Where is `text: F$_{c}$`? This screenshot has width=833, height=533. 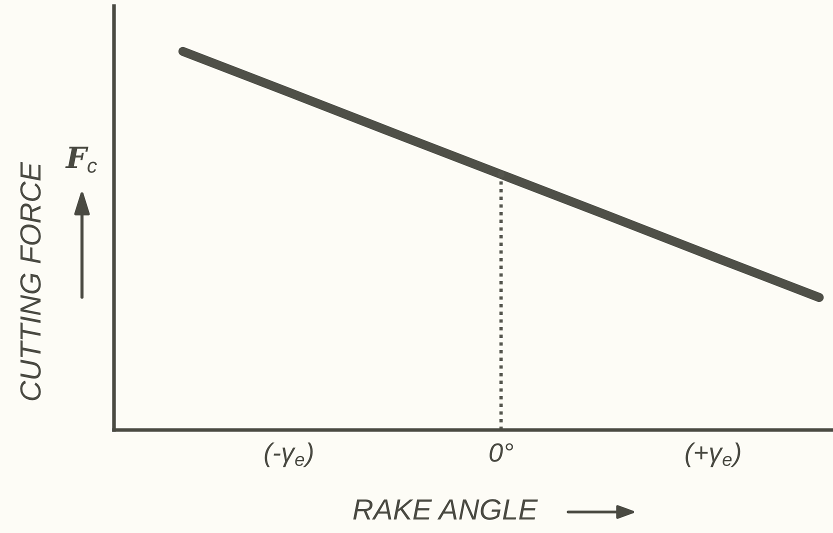
text: F$_{c}$ is located at coordinates (81, 159).